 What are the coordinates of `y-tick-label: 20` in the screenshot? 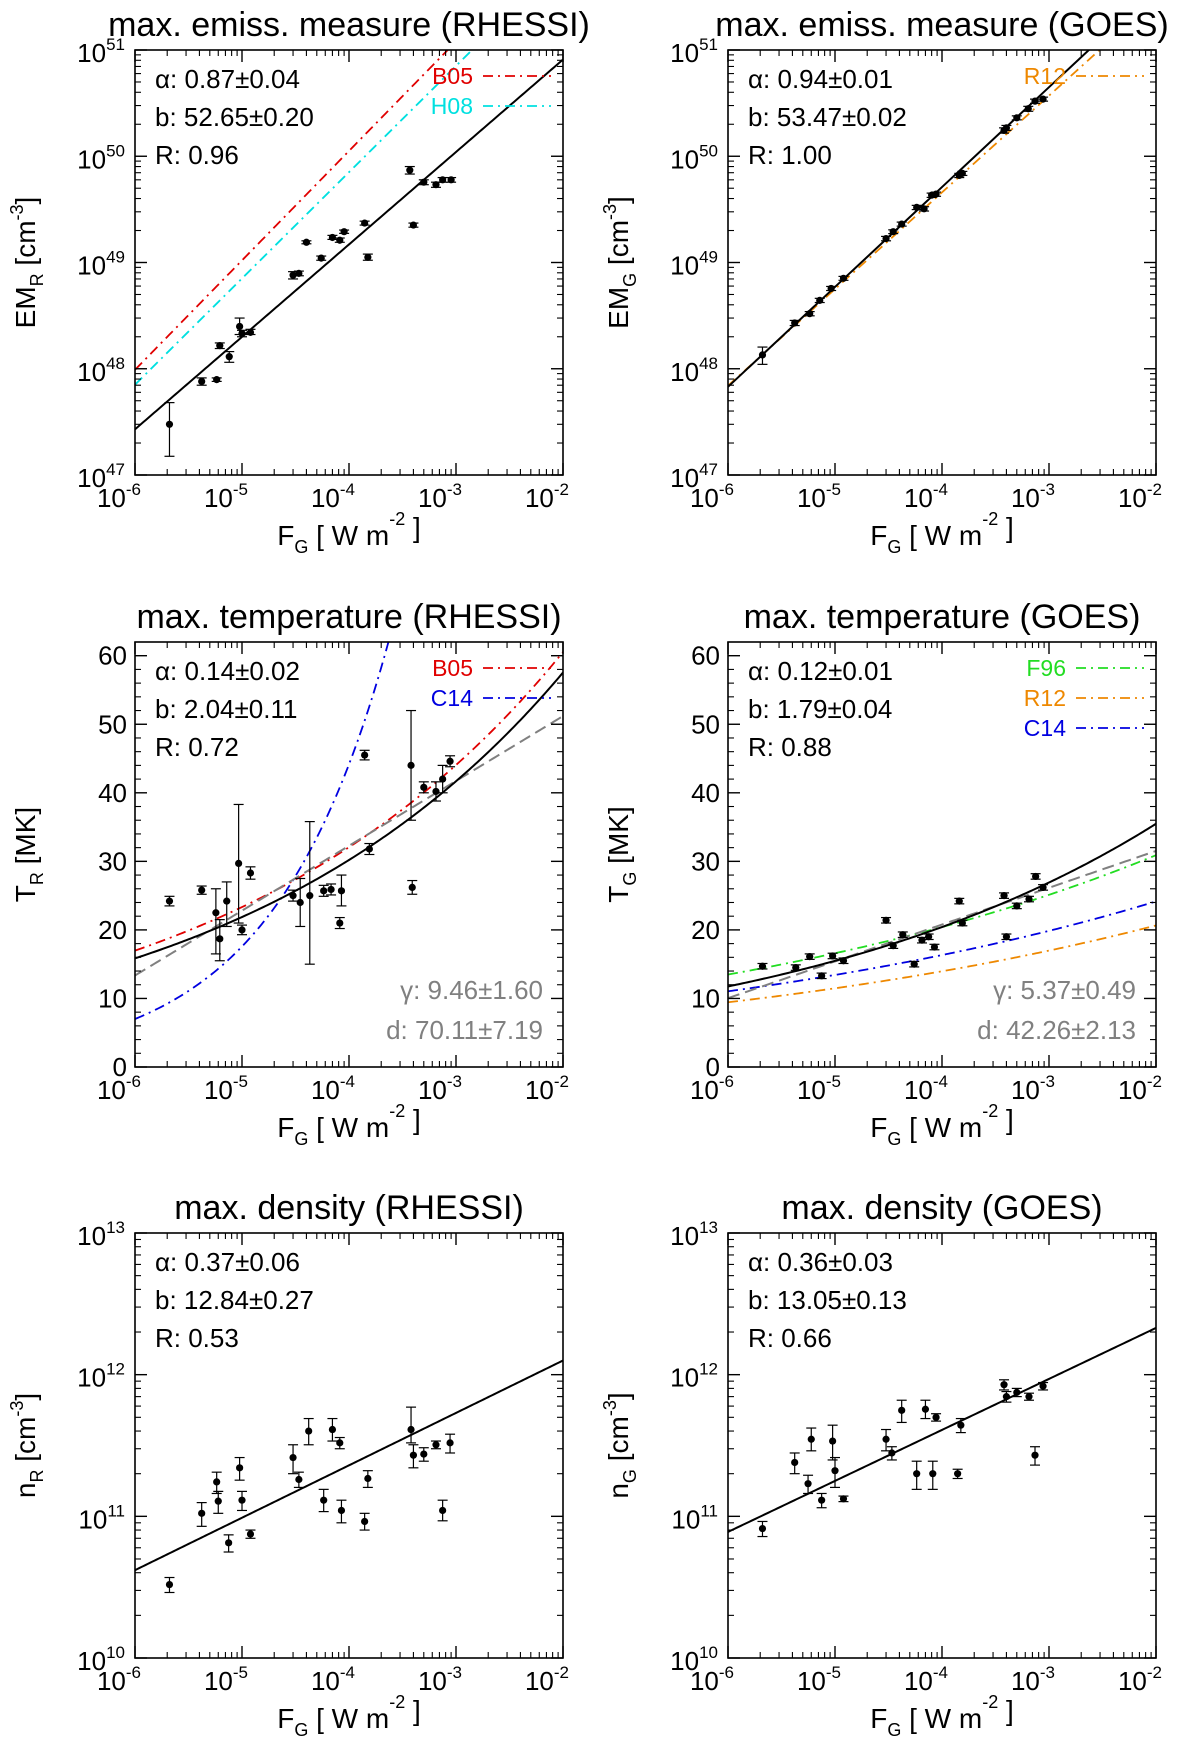 It's located at (112, 930).